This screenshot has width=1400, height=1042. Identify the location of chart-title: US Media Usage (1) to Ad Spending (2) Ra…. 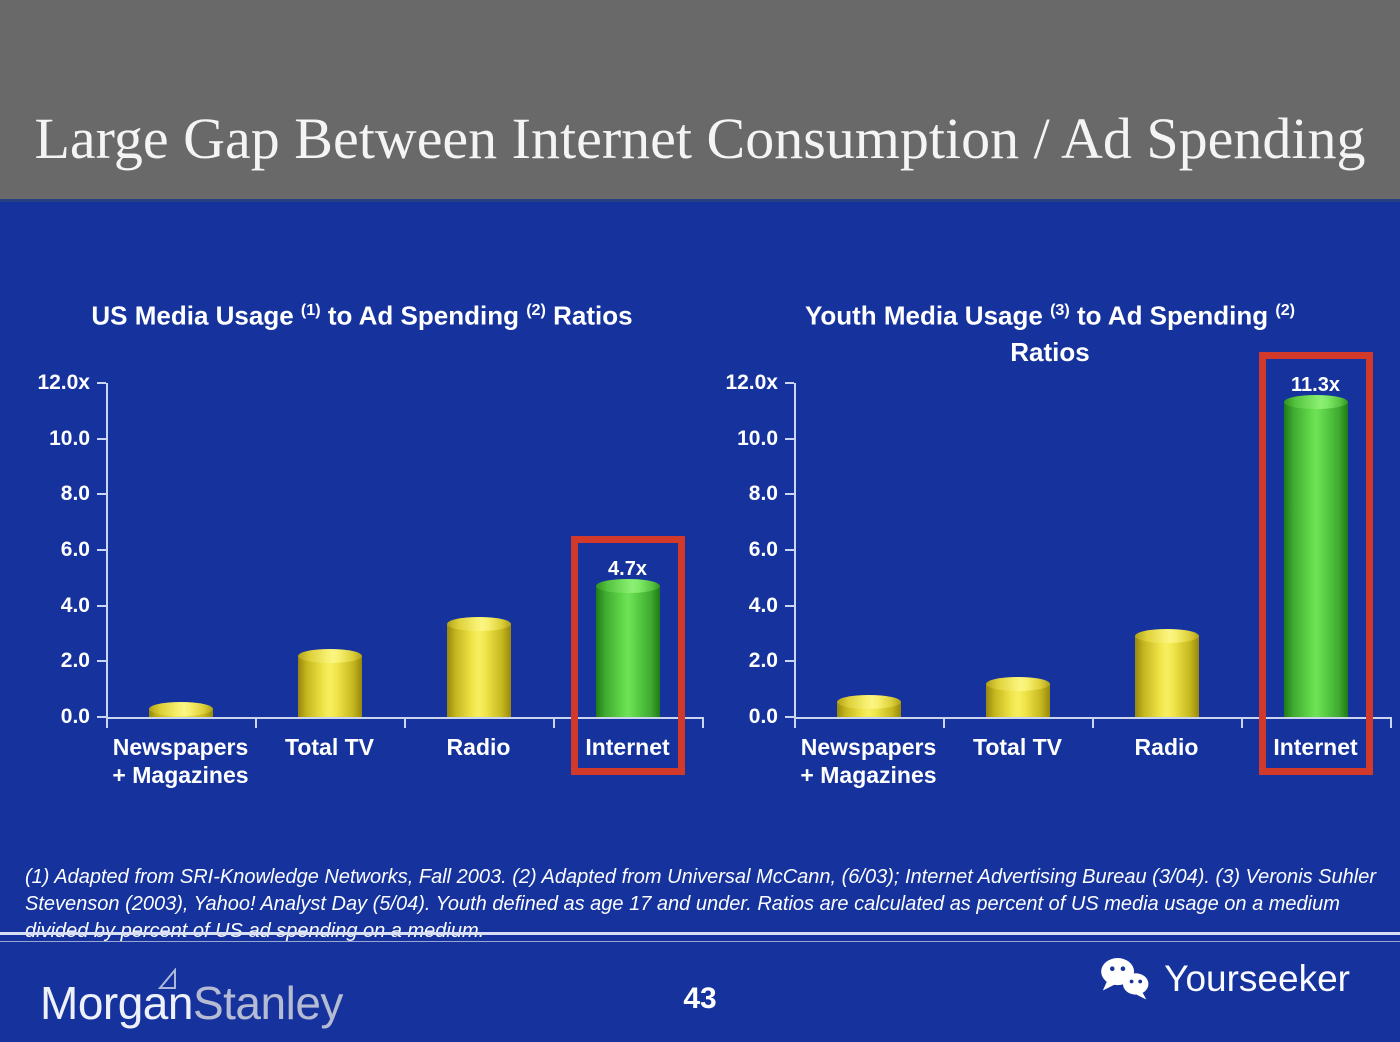
(362, 315).